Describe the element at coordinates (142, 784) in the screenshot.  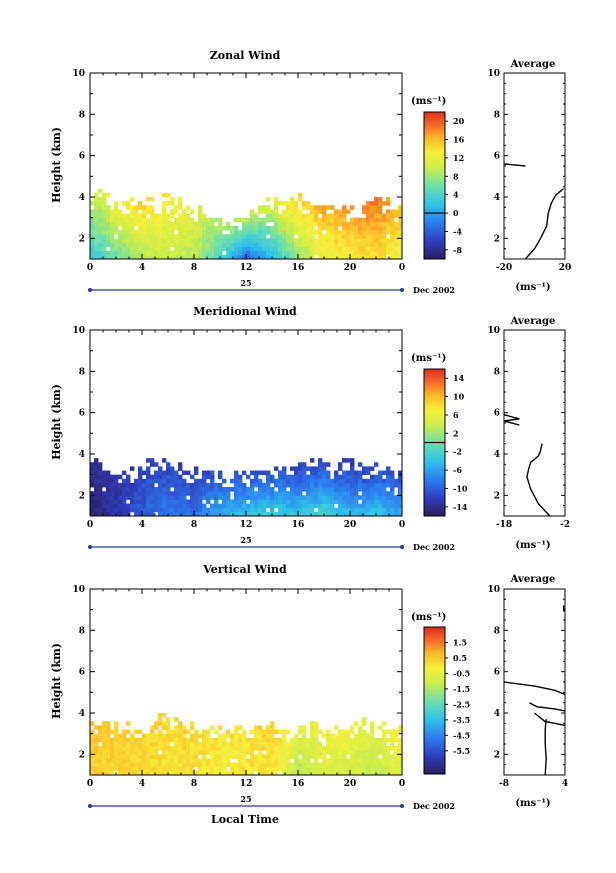
I see `x-tick-label: 4` at that location.